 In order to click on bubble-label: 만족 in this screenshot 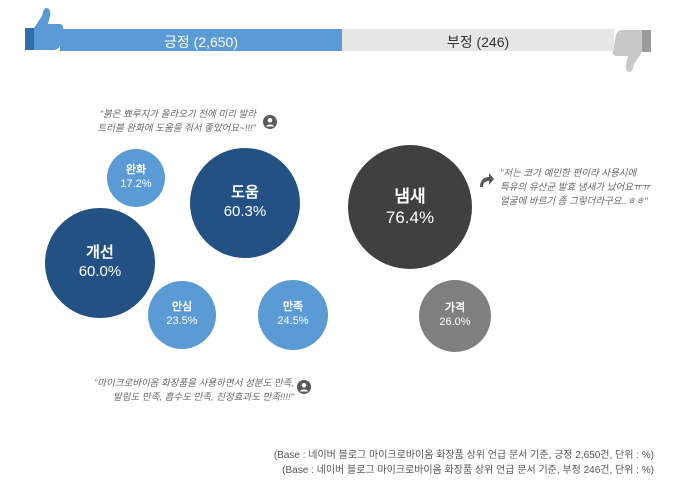, I will do `click(293, 307)`.